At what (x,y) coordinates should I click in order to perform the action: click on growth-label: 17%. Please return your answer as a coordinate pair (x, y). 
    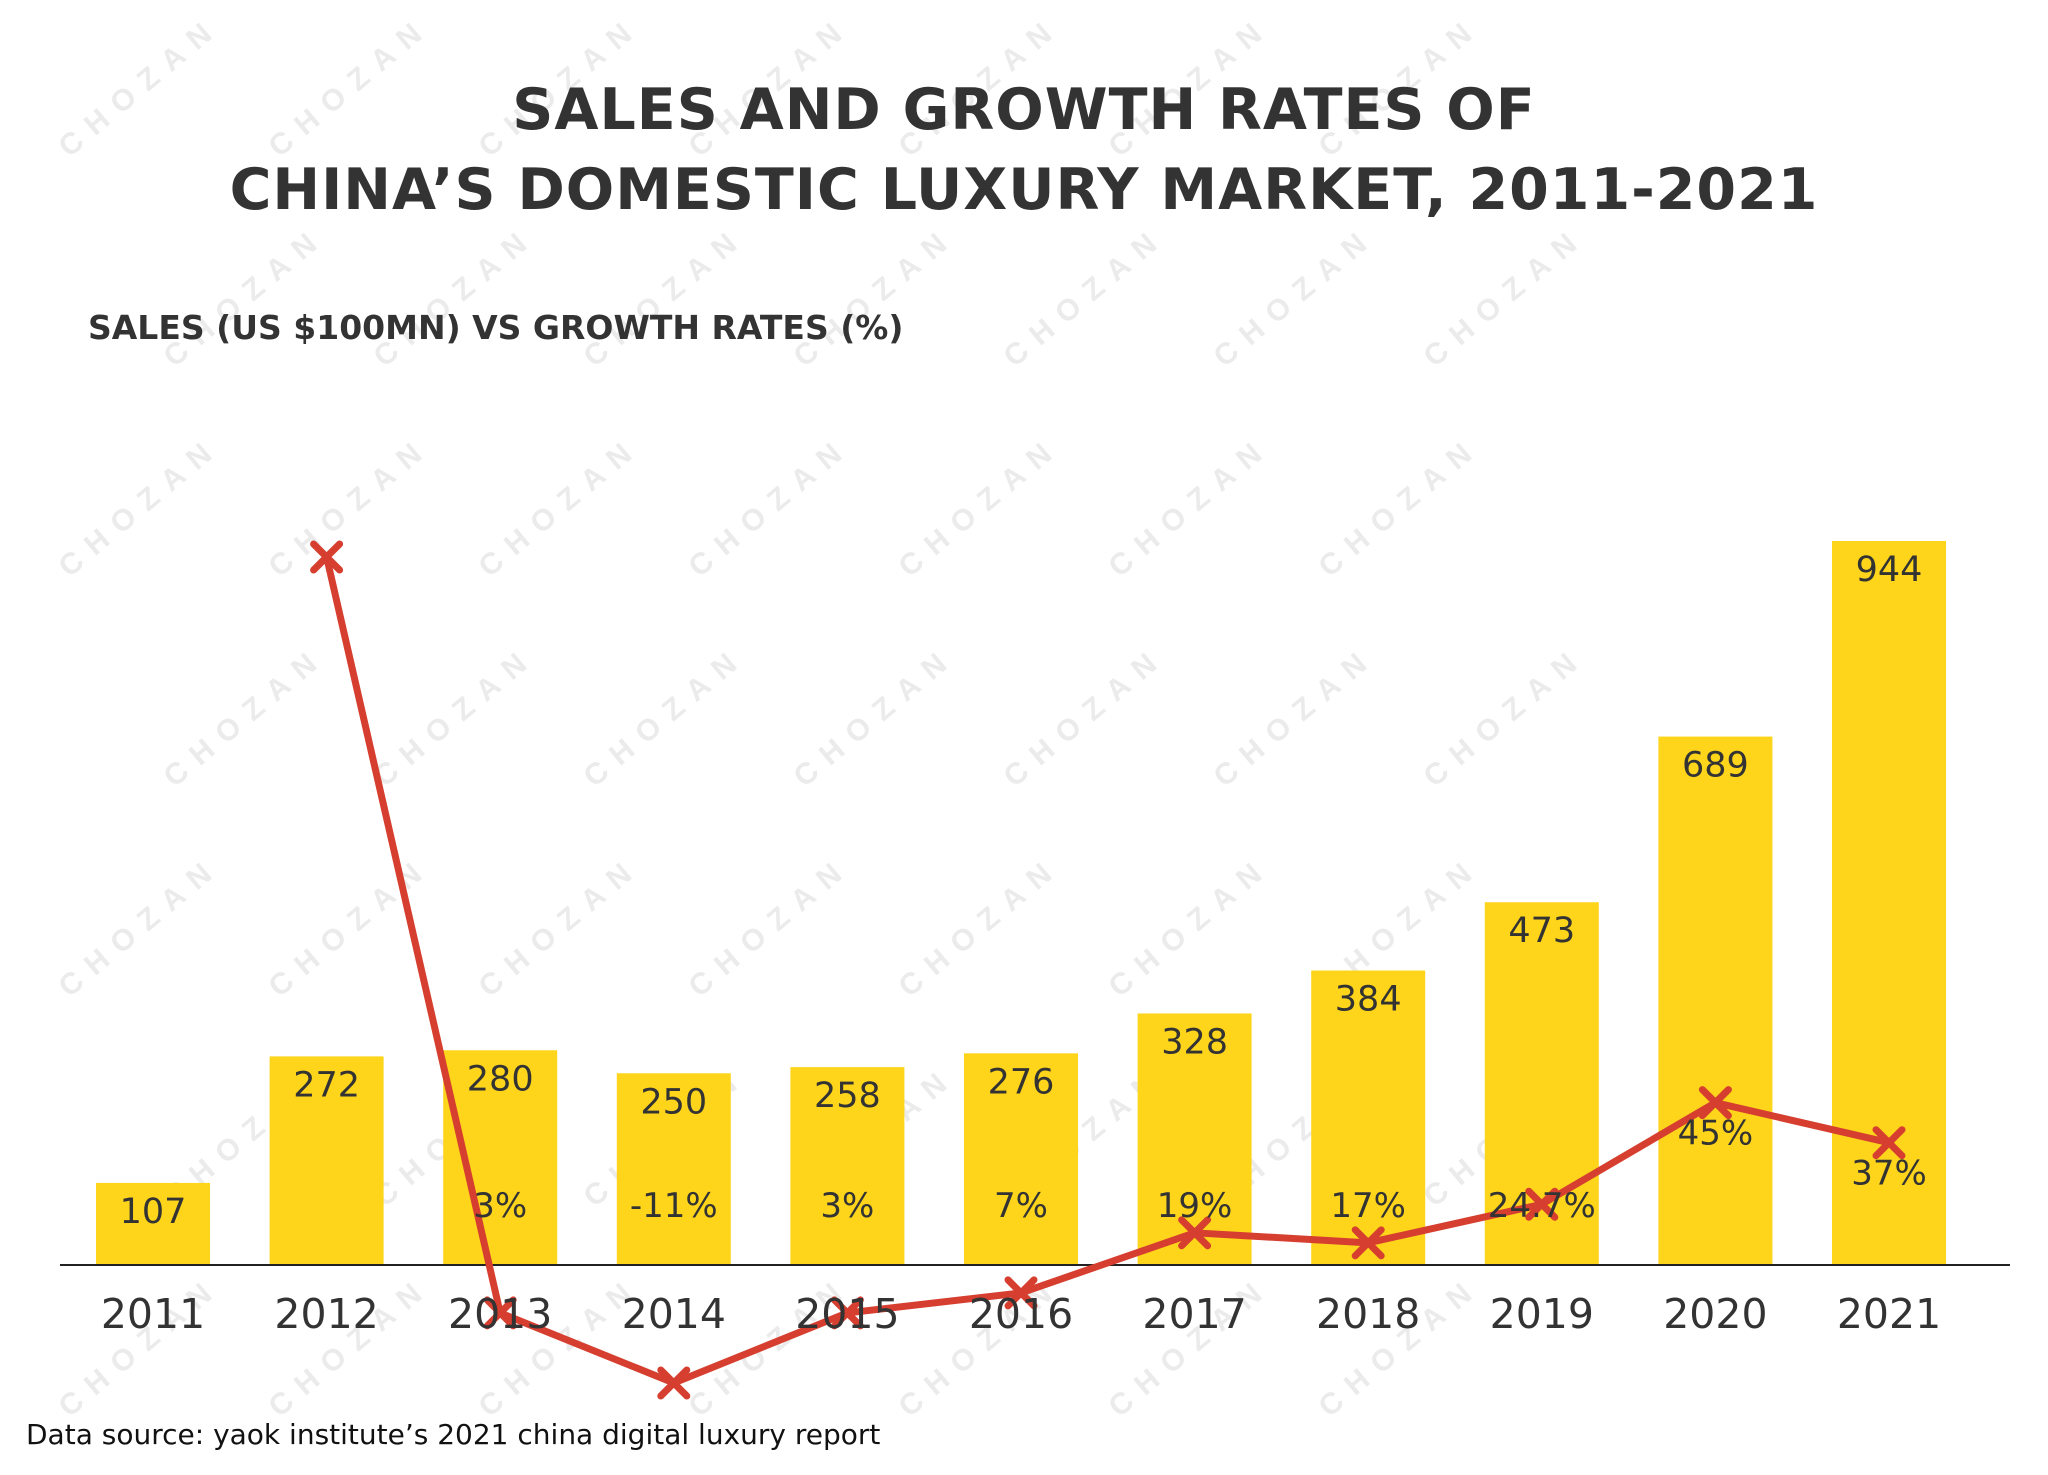
    Looking at the image, I should click on (1368, 1206).